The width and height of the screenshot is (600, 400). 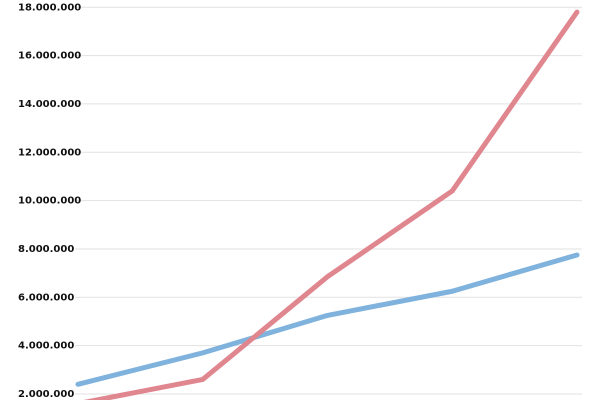 What do you see at coordinates (49, 104) in the screenshot?
I see `y-tick-label: 14.000.000` at bounding box center [49, 104].